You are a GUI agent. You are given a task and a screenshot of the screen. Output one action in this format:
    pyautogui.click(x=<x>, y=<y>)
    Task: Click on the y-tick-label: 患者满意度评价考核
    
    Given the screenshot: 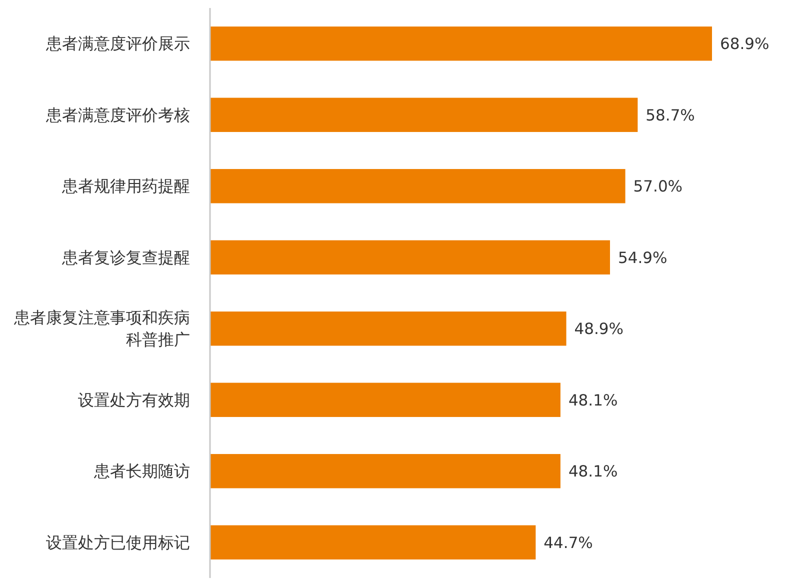 What is the action you would take?
    pyautogui.click(x=117, y=114)
    